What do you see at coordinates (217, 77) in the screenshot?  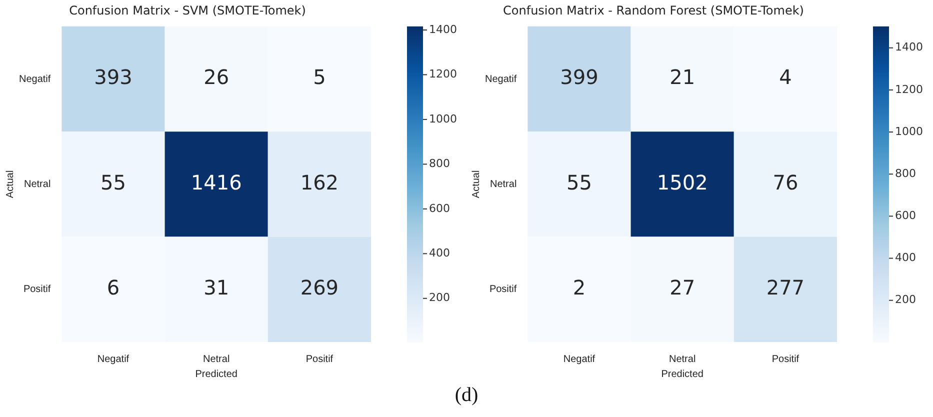 I see `data-label: 26` at bounding box center [217, 77].